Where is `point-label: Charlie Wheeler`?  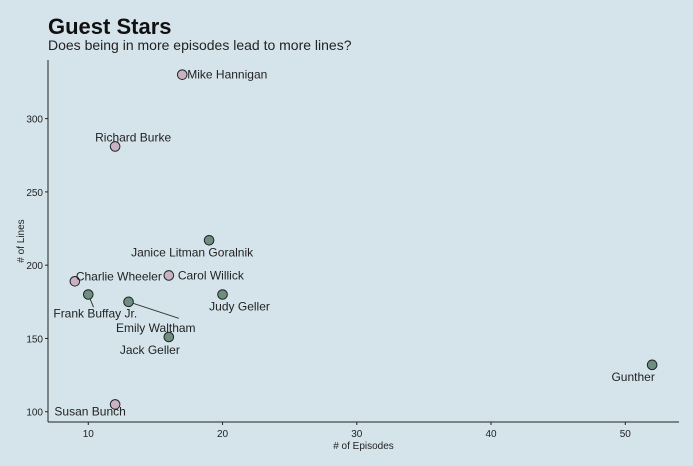
point-label: Charlie Wheeler is located at coordinates (119, 276).